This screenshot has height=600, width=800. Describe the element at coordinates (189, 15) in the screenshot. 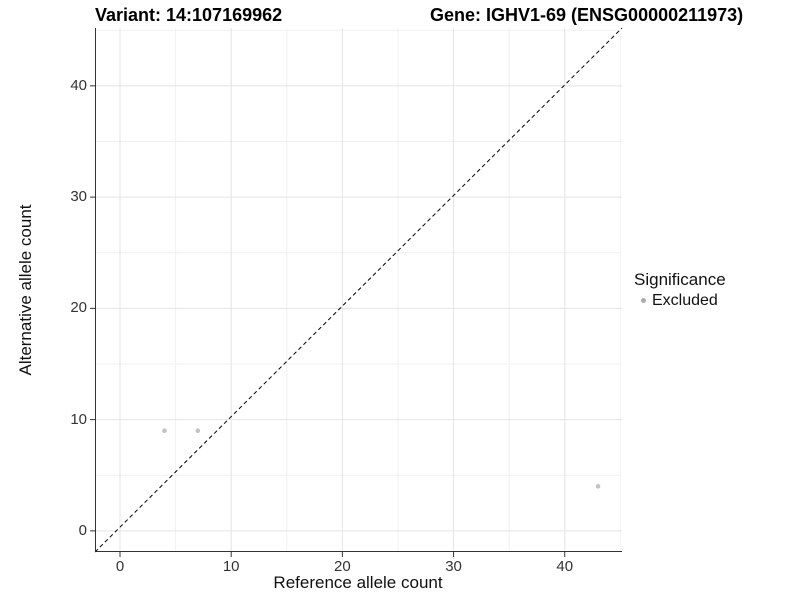

I see `plot-title-variant: Variant: 14:107169962` at that location.